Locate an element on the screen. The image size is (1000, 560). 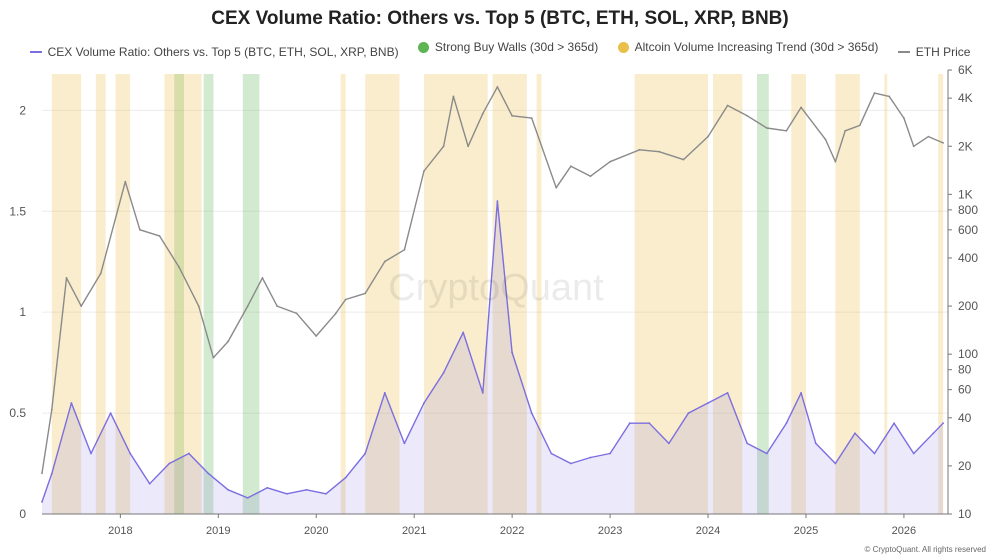
right-tick-label-10: 1K is located at coordinates (965, 194).